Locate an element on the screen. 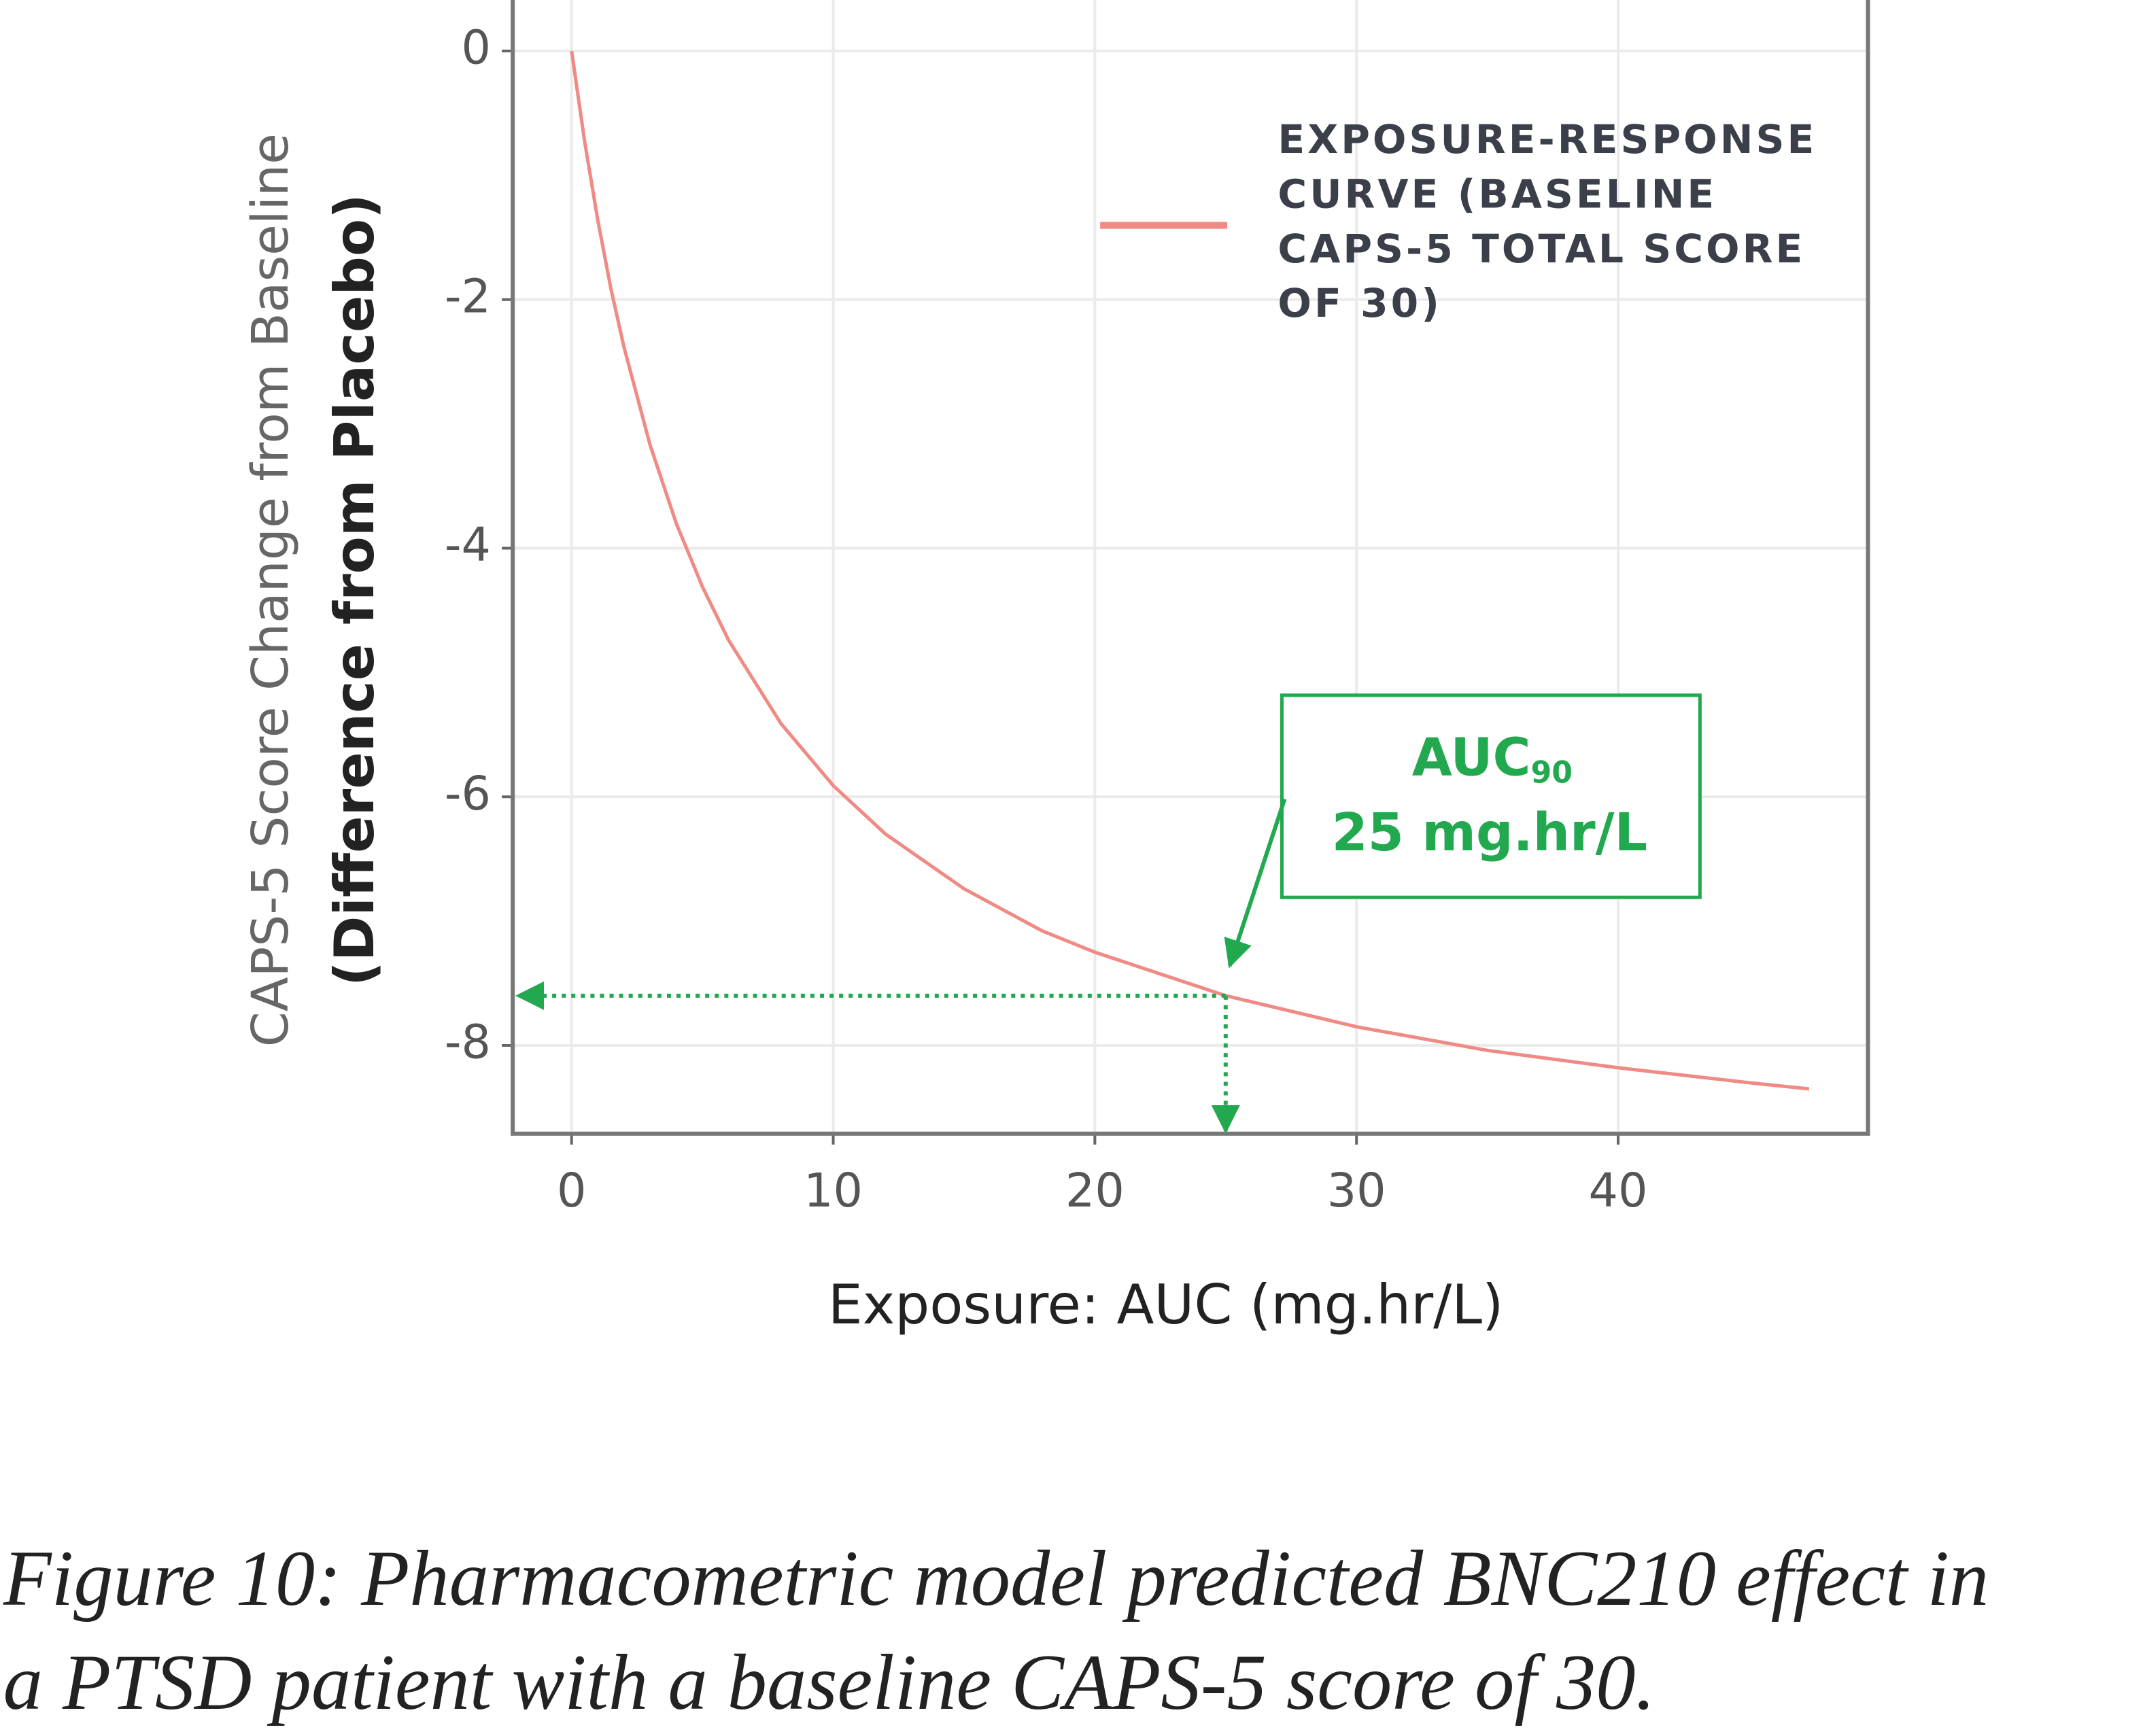 This screenshot has width=2143, height=1736. y-tick-label: 0 is located at coordinates (477, 48).